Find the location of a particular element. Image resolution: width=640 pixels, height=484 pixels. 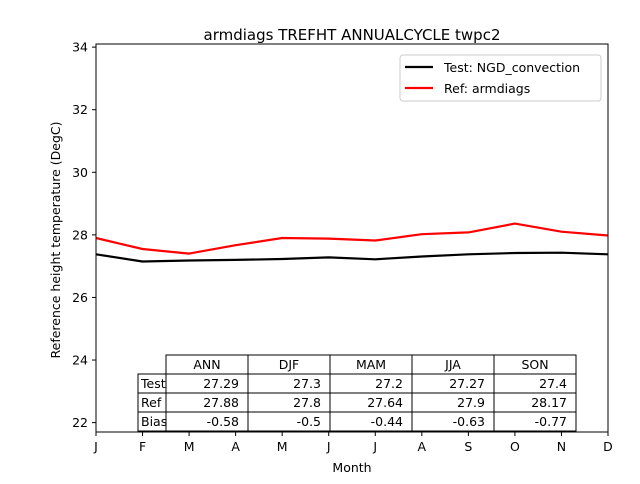

x-tick-label: N is located at coordinates (561, 446).